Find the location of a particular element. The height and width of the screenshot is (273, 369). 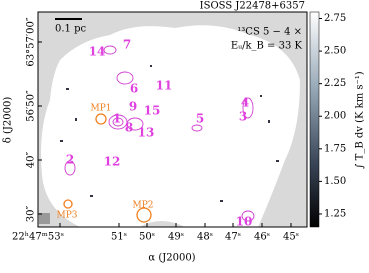

x-tick-label: 48ˢ is located at coordinates (205, 237).